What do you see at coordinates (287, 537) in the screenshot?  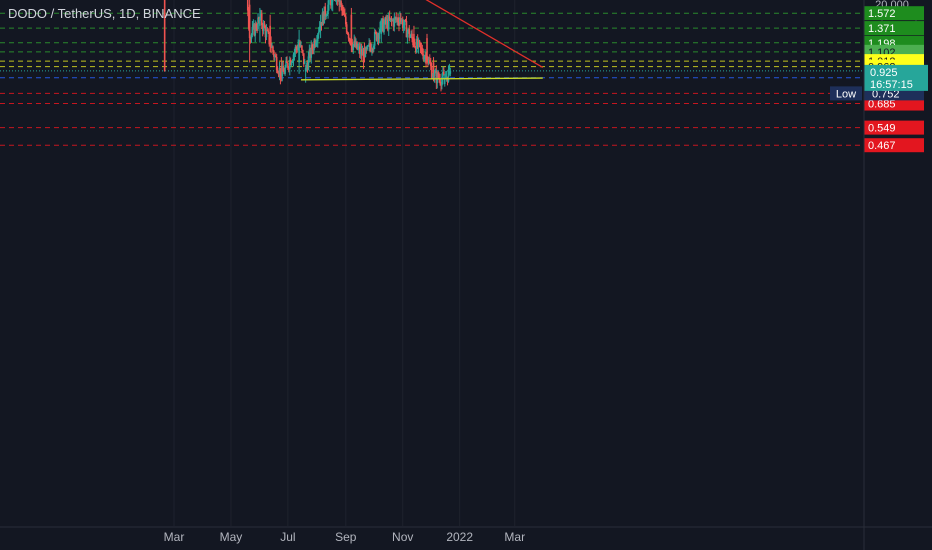 I see `time-tick-label: Jul` at bounding box center [287, 537].